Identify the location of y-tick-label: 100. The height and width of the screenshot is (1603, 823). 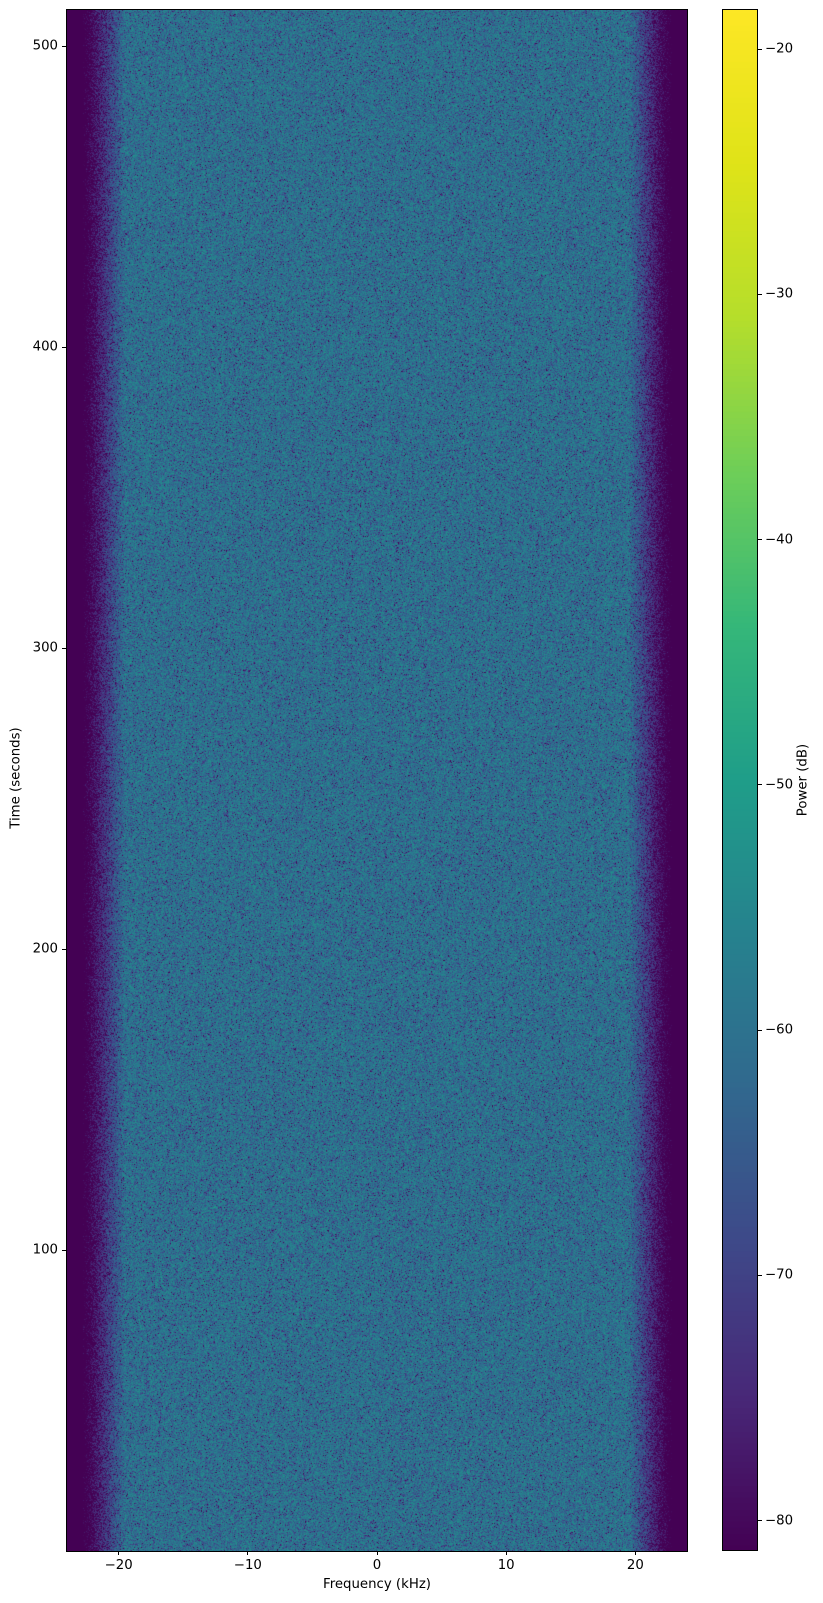
(45, 1250).